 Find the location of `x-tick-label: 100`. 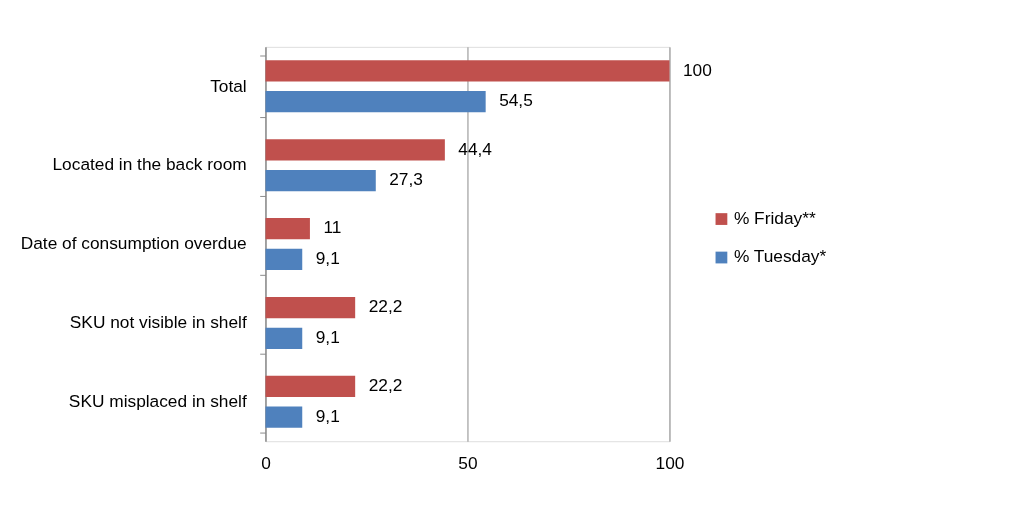

x-tick-label: 100 is located at coordinates (670, 462).